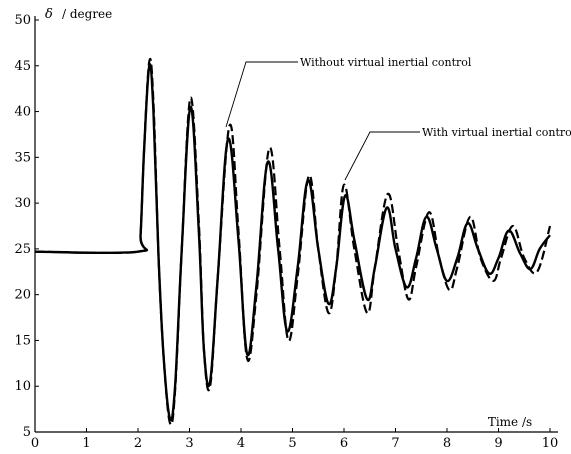  What do you see at coordinates (22, 203) in the screenshot?
I see `y-tick-label: 30` at bounding box center [22, 203].